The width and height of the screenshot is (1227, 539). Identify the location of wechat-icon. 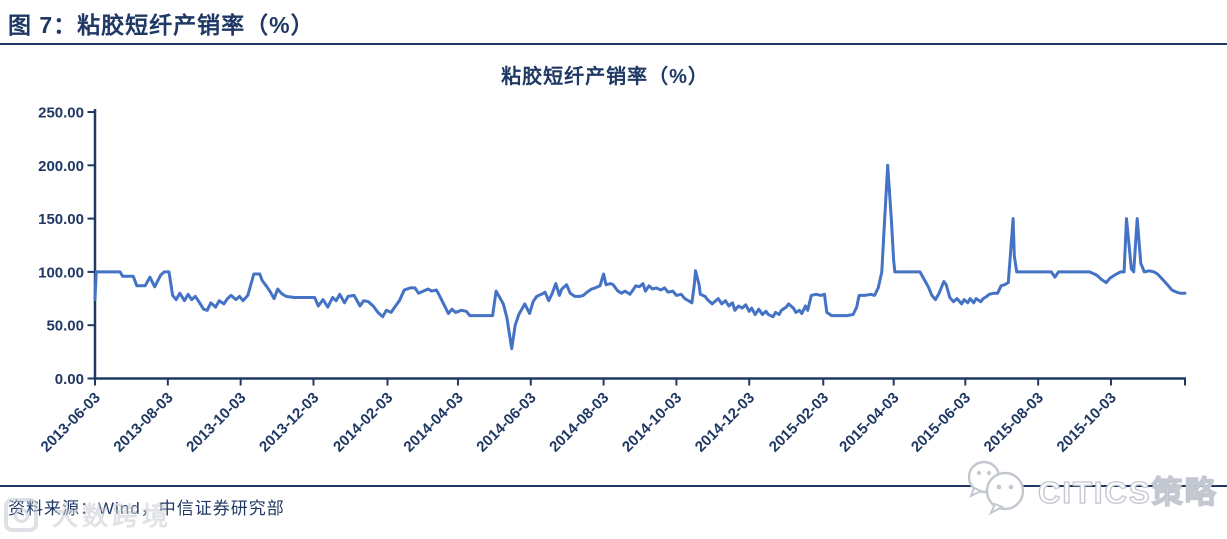
(996, 488).